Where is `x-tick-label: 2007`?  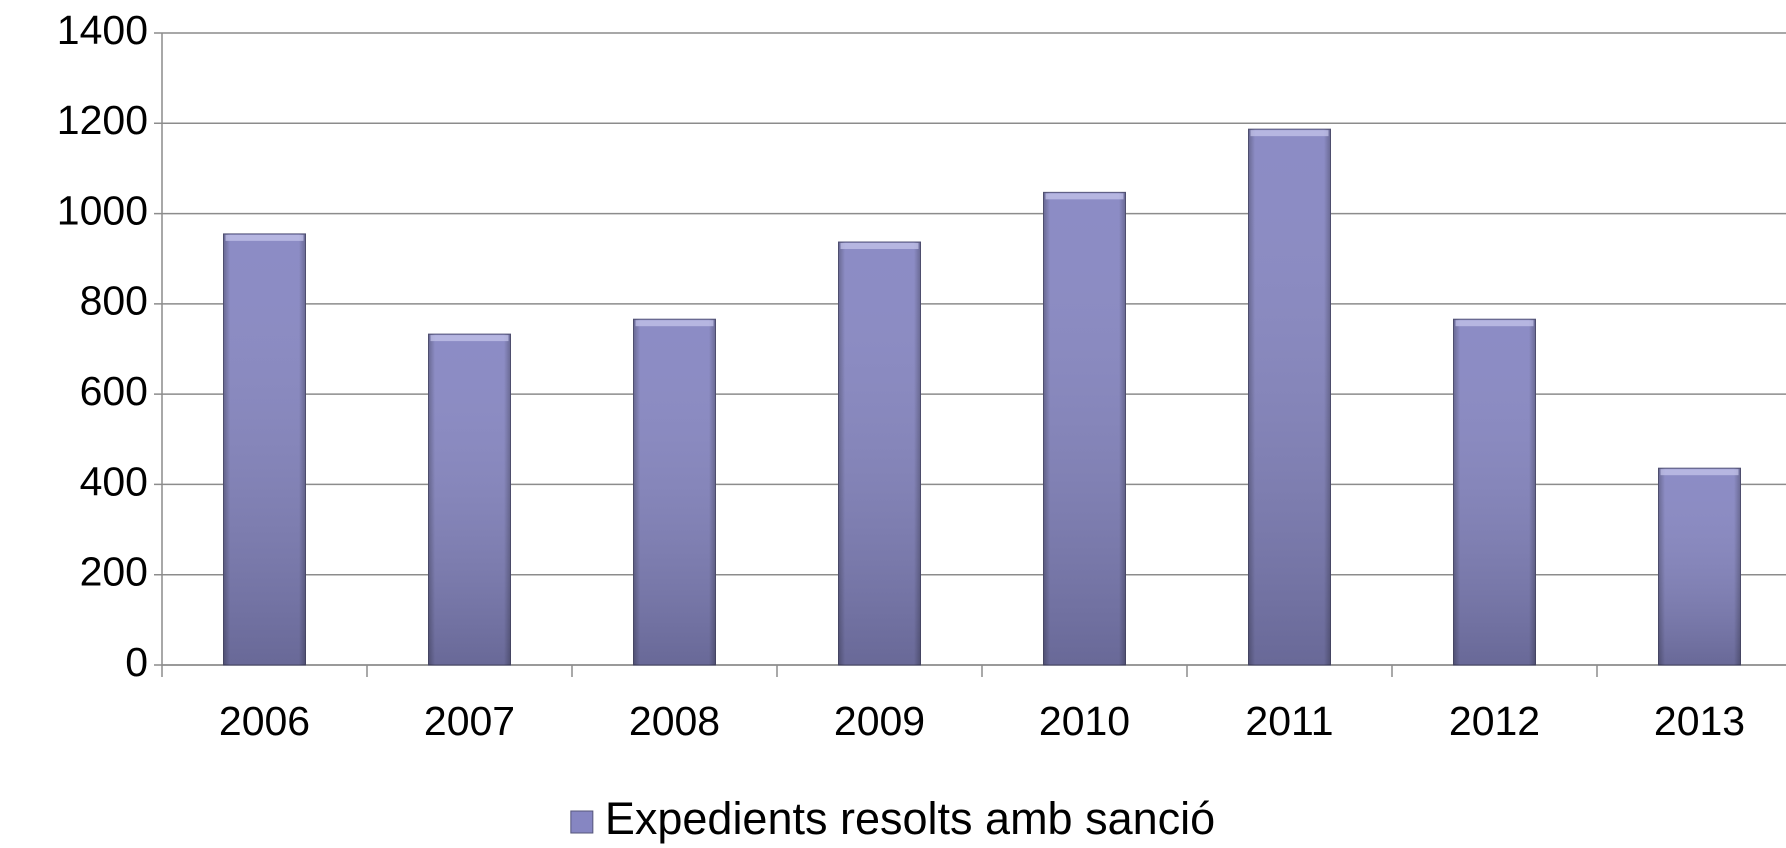 x-tick-label: 2007 is located at coordinates (469, 721).